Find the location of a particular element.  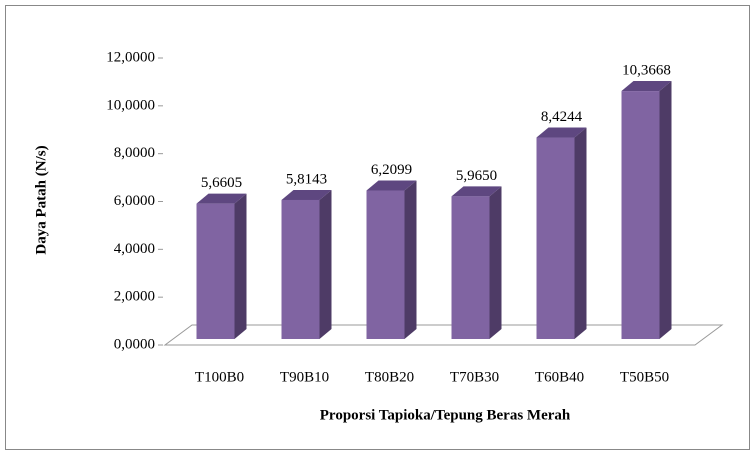

y-tick-label: 10,0000 is located at coordinates (130, 105).